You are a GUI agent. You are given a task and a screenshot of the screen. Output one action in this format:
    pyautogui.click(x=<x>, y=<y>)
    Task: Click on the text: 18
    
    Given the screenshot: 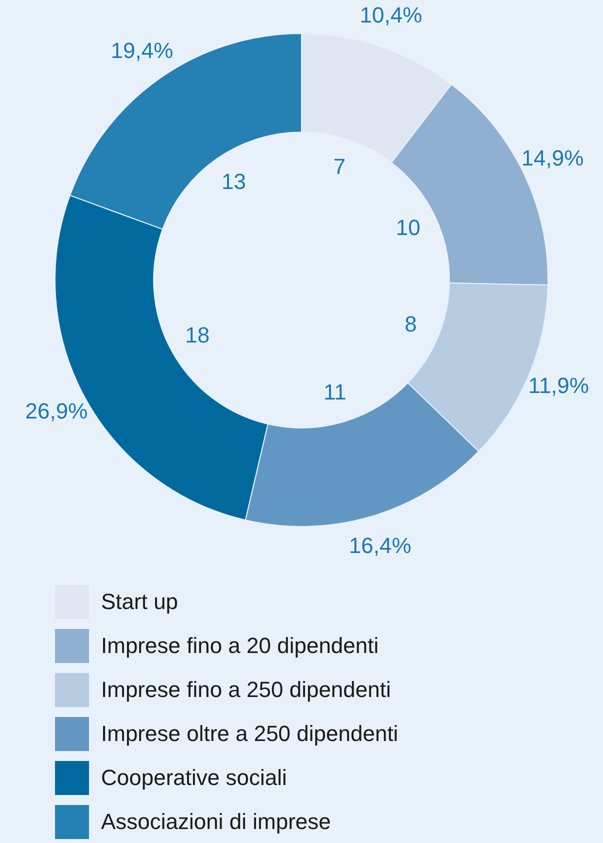 What is the action you would take?
    pyautogui.click(x=197, y=335)
    